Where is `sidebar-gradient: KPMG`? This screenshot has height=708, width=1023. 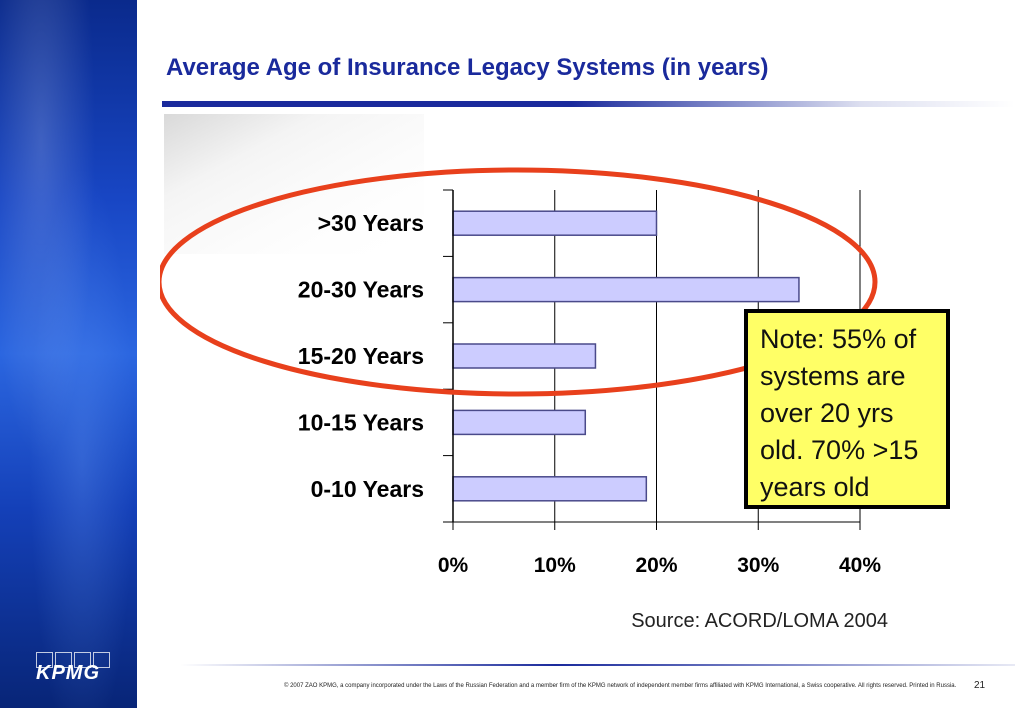
sidebar-gradient: KPMG is located at coordinates (68, 354).